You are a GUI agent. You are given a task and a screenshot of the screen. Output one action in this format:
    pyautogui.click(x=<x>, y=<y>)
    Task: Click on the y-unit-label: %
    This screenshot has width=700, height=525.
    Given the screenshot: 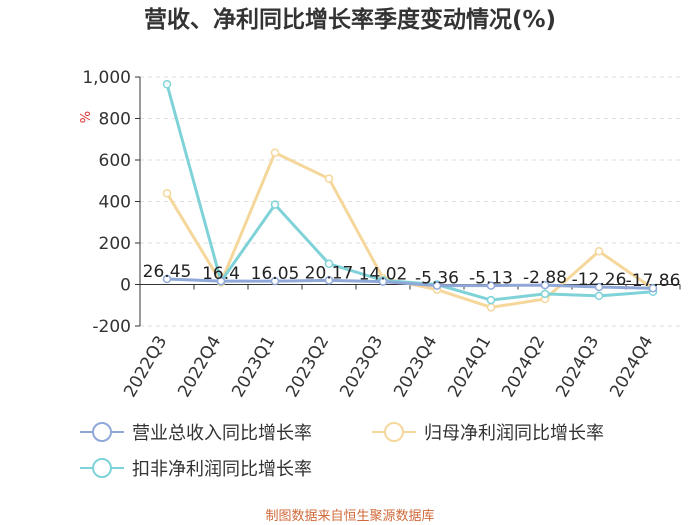 What is the action you would take?
    pyautogui.click(x=86, y=117)
    